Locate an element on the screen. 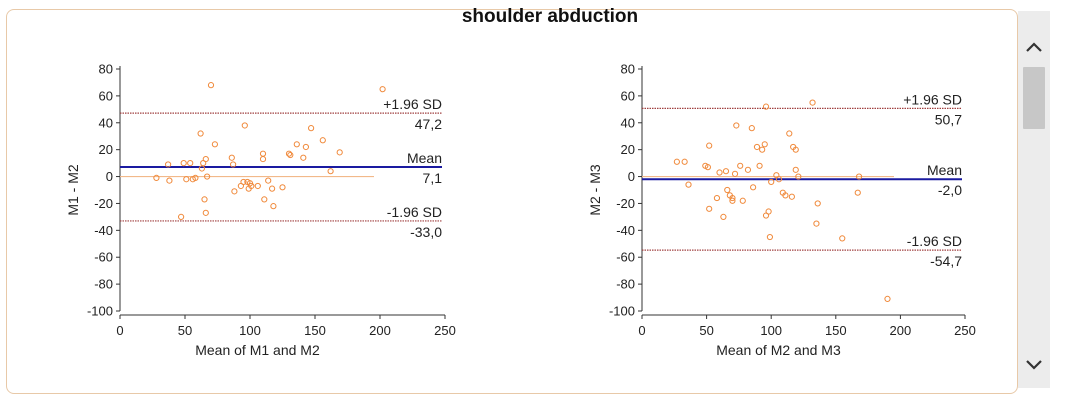  chart2-y-tick-label: -40 is located at coordinates (625, 230).